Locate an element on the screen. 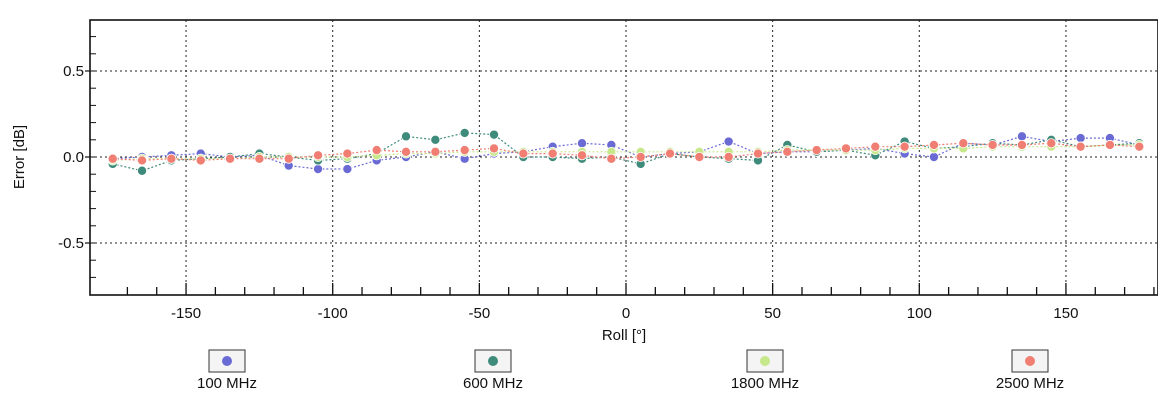 The height and width of the screenshot is (395, 1158). x-tick-label: 0 is located at coordinates (626, 313).